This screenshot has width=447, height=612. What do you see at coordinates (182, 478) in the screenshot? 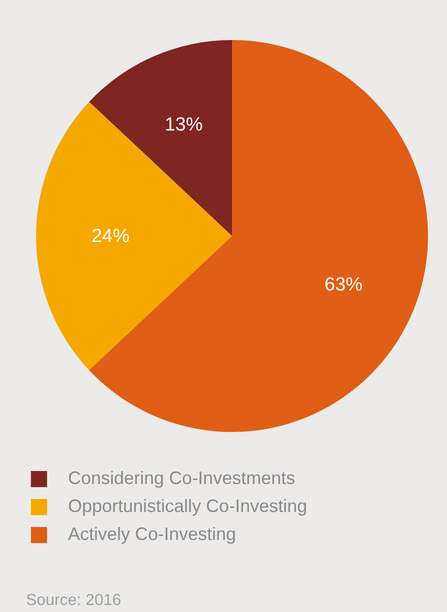
I see `legend-label: Considering Co-Investments` at bounding box center [182, 478].